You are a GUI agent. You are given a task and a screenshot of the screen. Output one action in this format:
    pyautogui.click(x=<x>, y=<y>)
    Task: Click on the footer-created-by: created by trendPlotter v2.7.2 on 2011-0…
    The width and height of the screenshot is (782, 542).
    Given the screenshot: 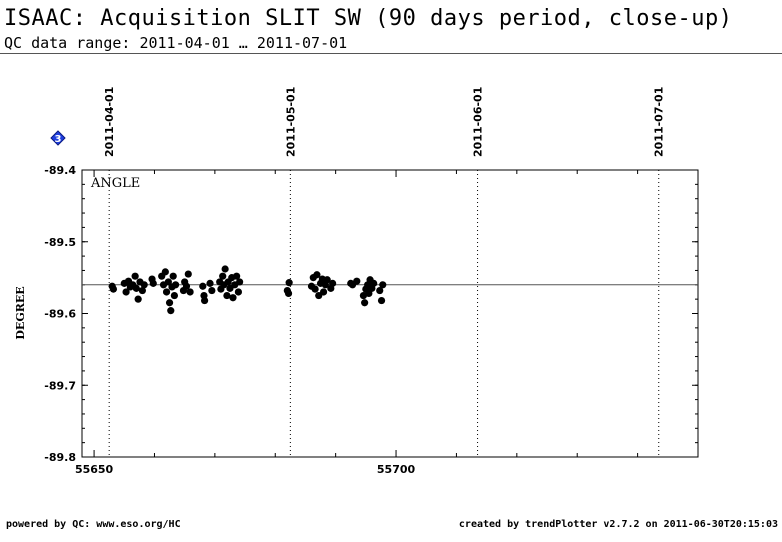 What is the action you would take?
    pyautogui.click(x=618, y=524)
    